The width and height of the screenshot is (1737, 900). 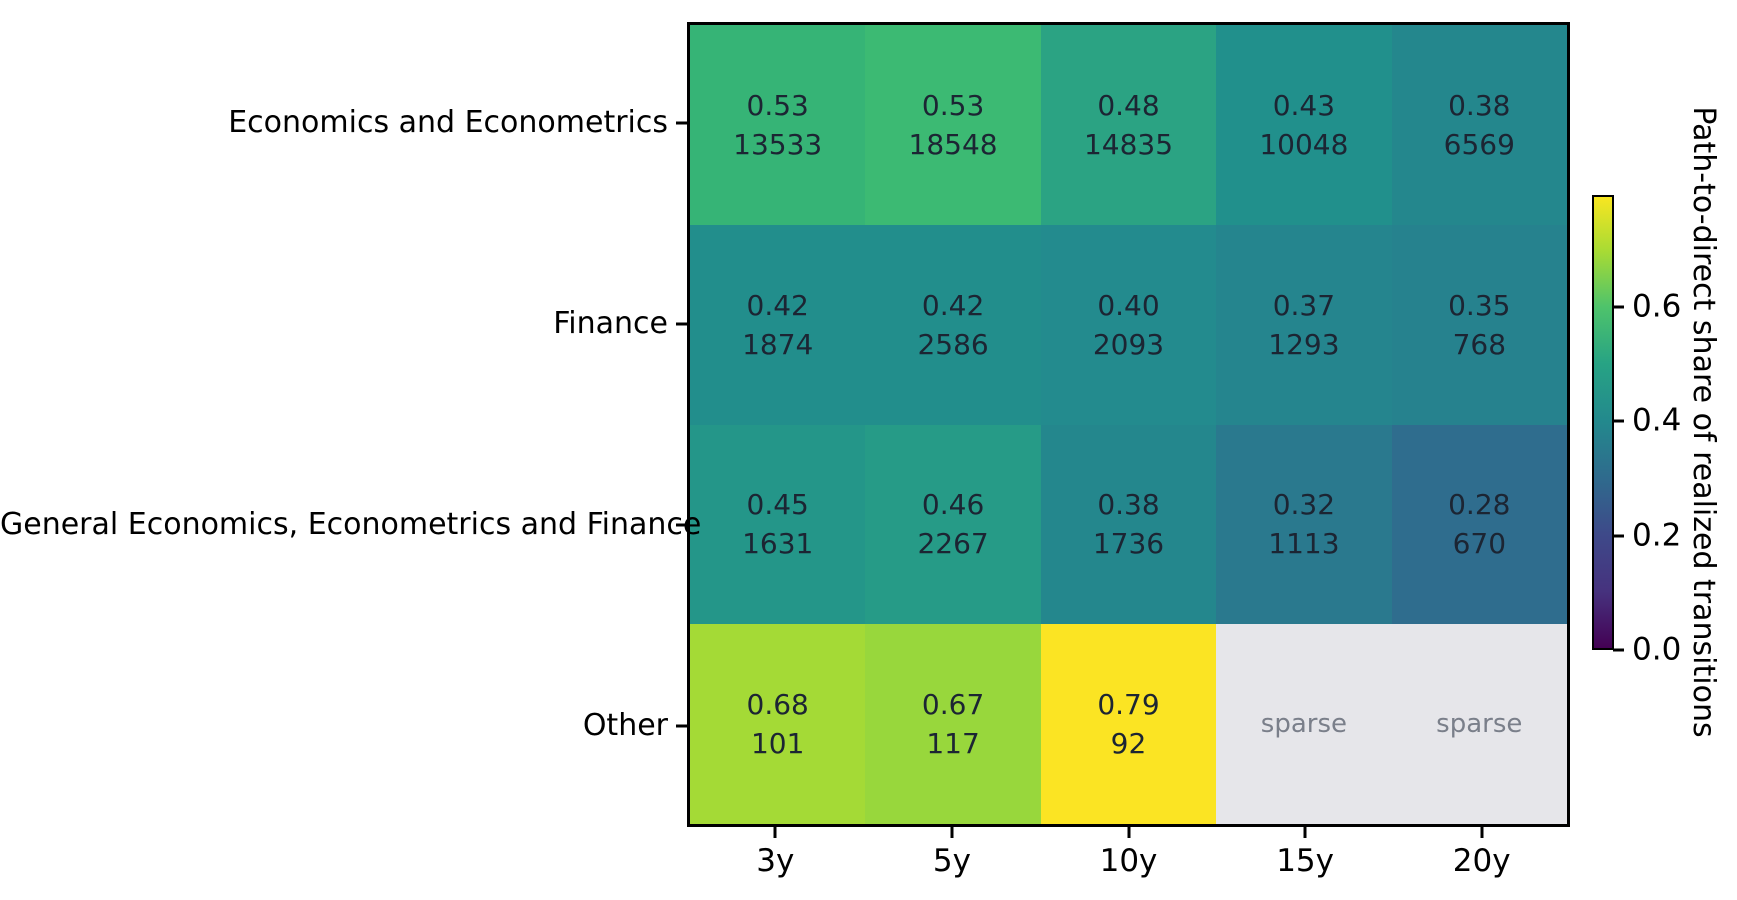 I want to click on cell-count-value: 2586, so click(x=953, y=344).